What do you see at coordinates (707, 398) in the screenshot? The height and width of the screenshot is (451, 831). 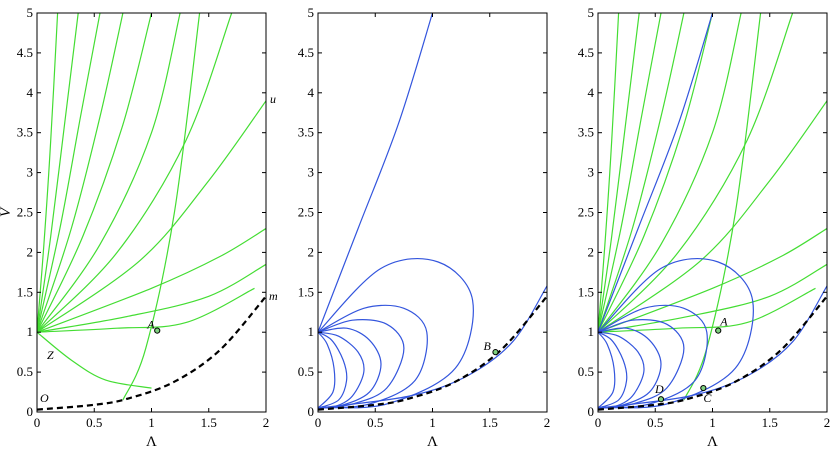 I see `point-label-c: C` at bounding box center [707, 398].